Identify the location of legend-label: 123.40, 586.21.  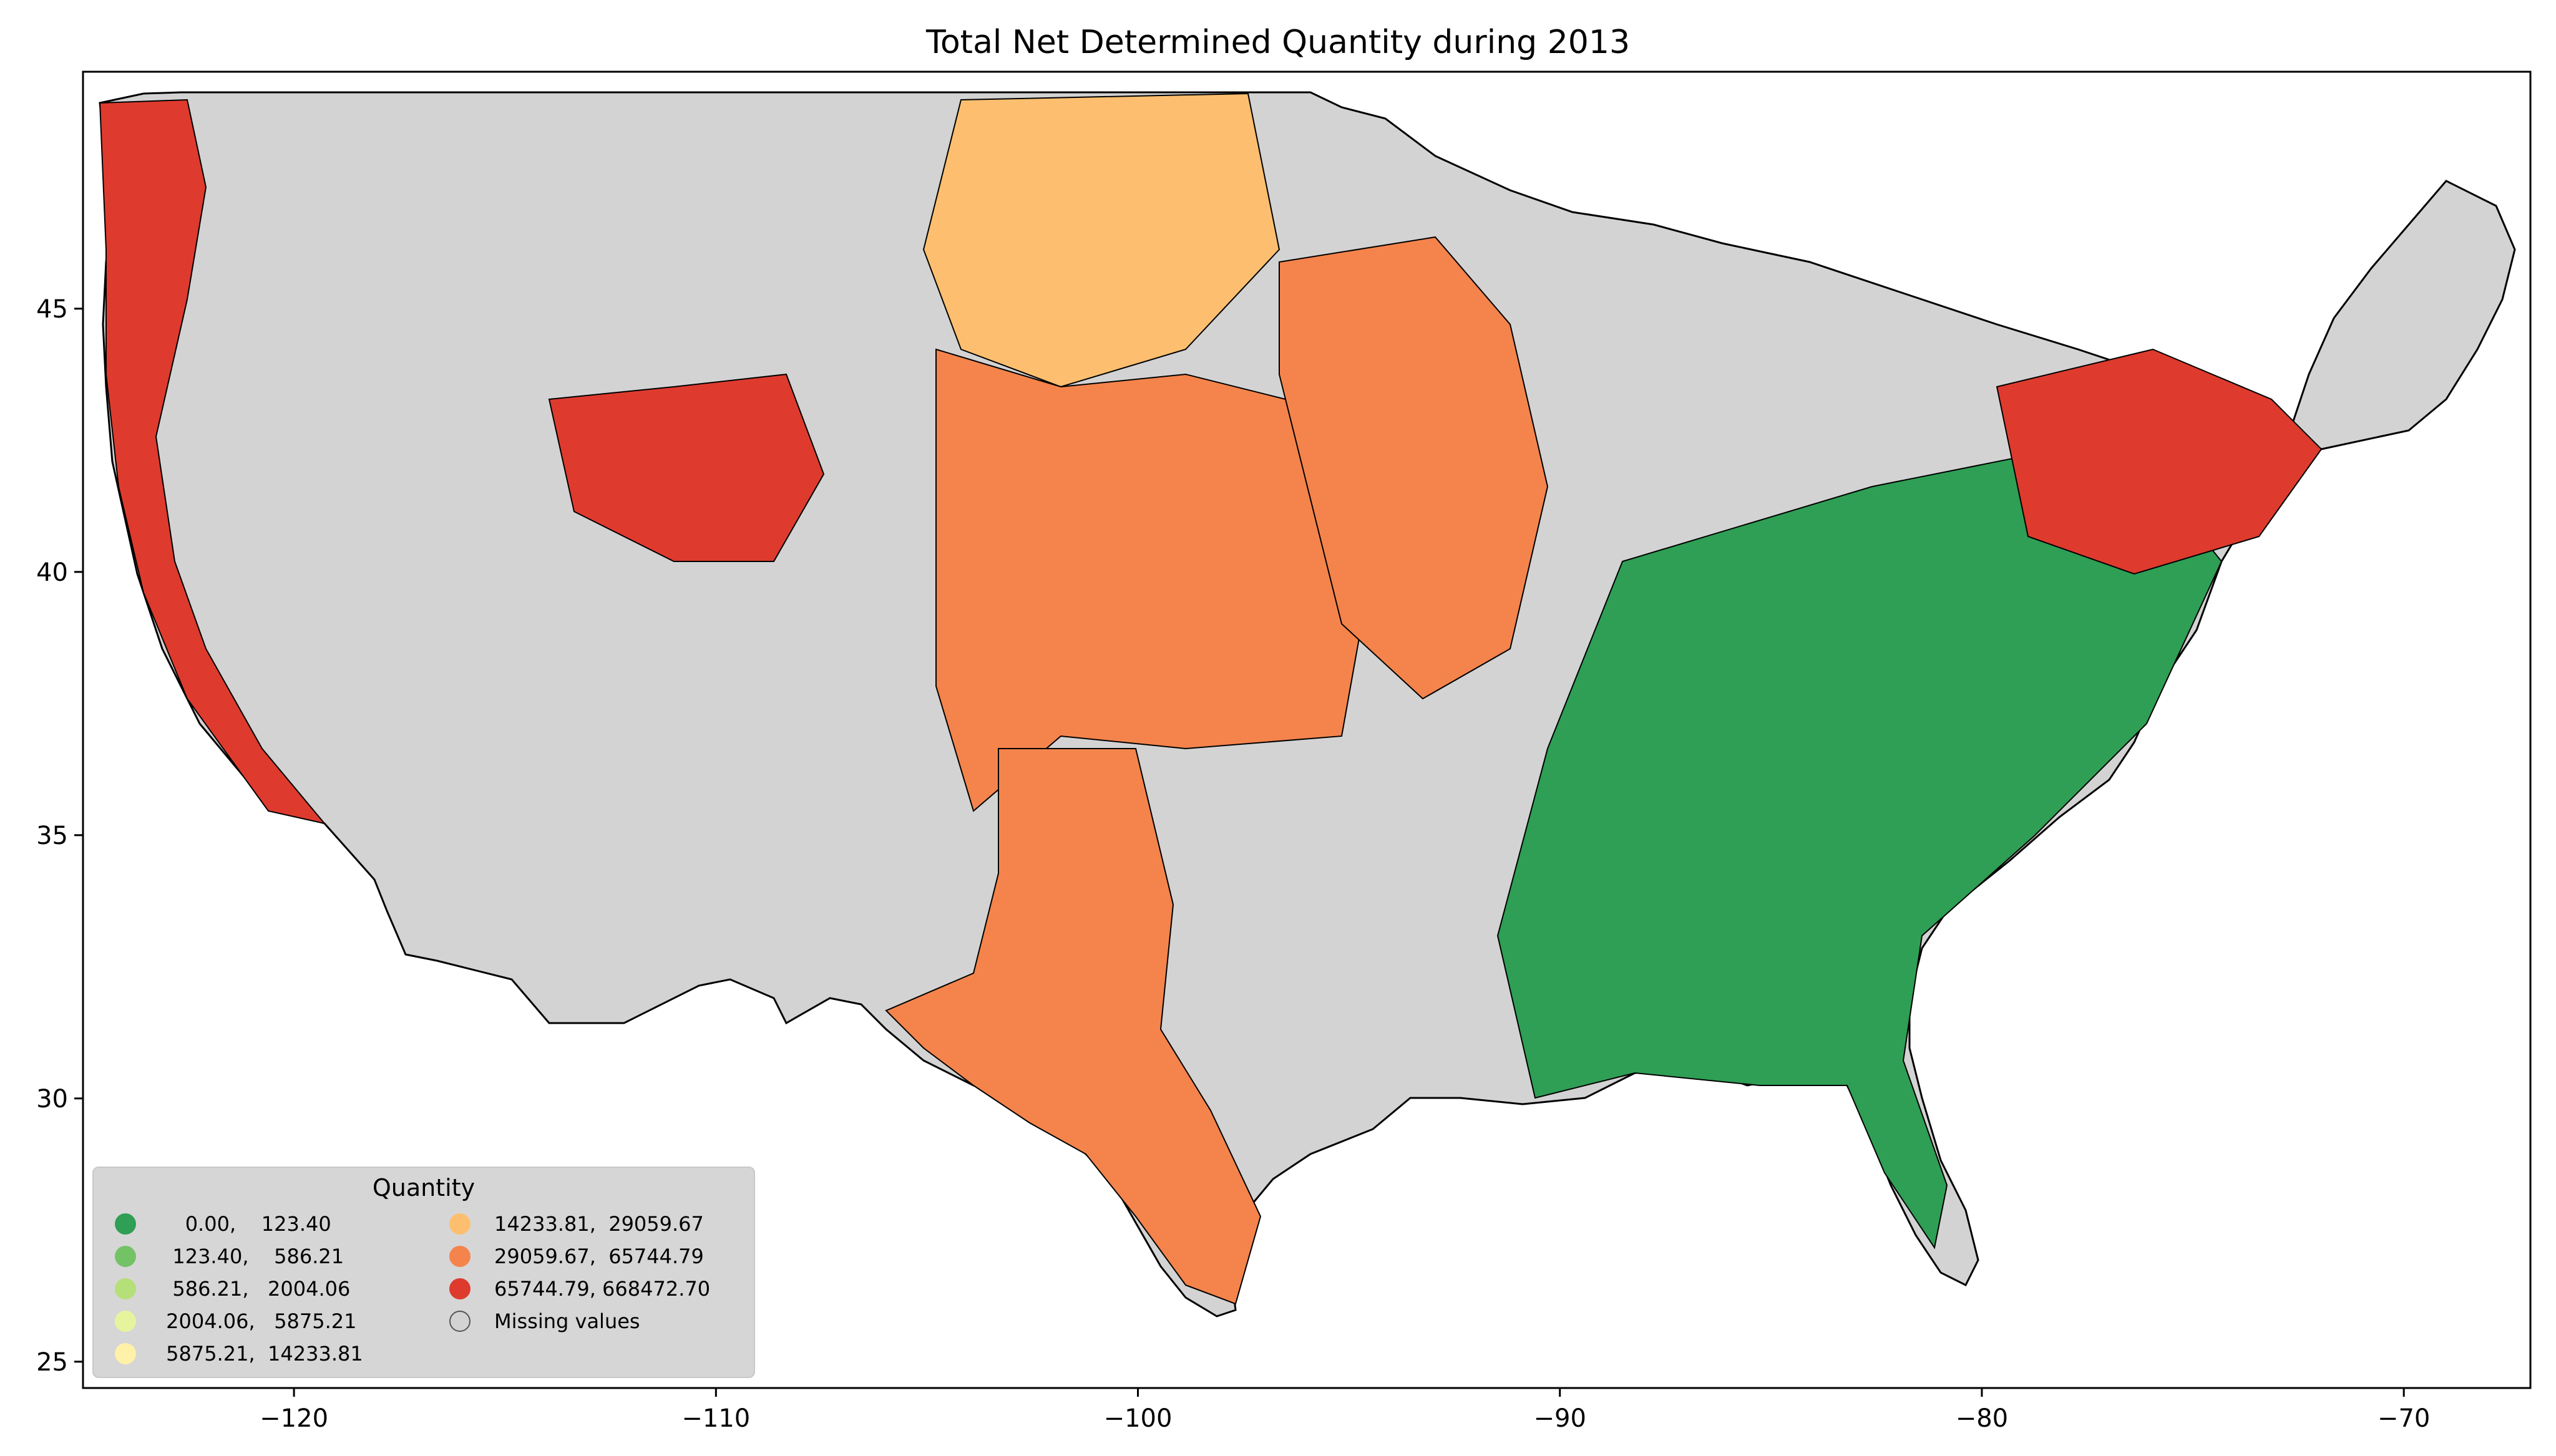
(252, 1256).